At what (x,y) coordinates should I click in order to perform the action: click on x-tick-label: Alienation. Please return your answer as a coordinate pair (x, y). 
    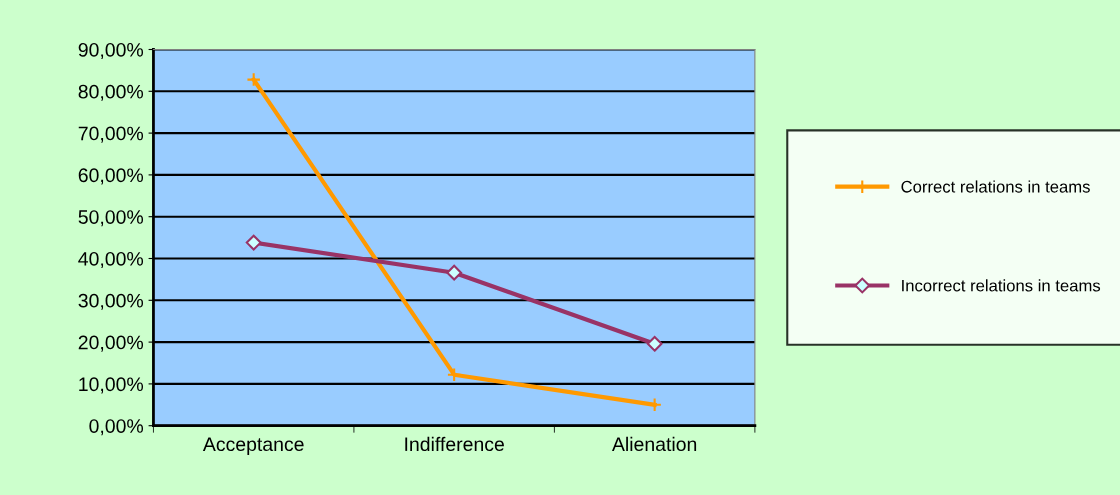
    Looking at the image, I should click on (654, 444).